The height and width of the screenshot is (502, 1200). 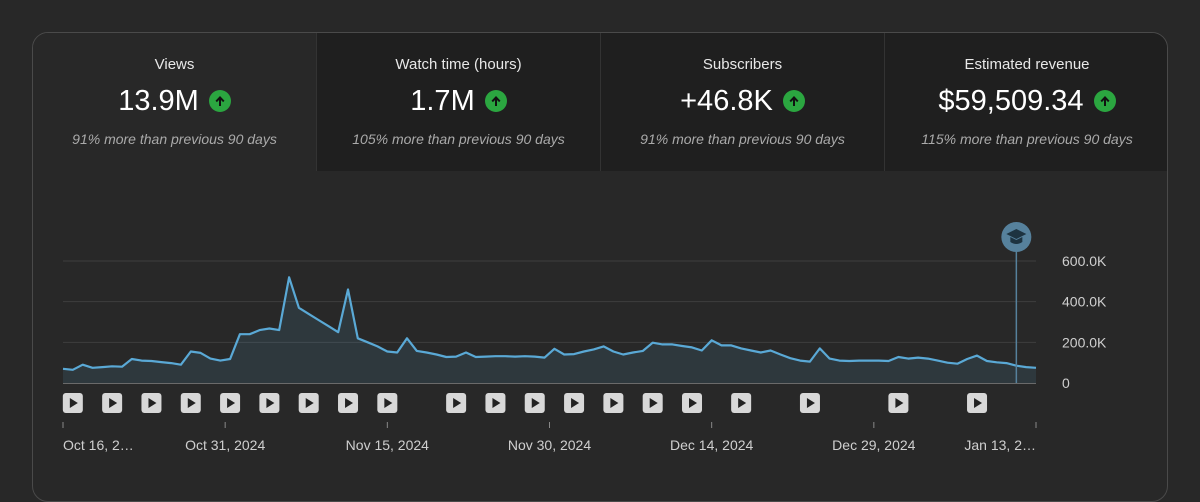 What do you see at coordinates (726, 101) in the screenshot?
I see `metric-value: +46.8K` at bounding box center [726, 101].